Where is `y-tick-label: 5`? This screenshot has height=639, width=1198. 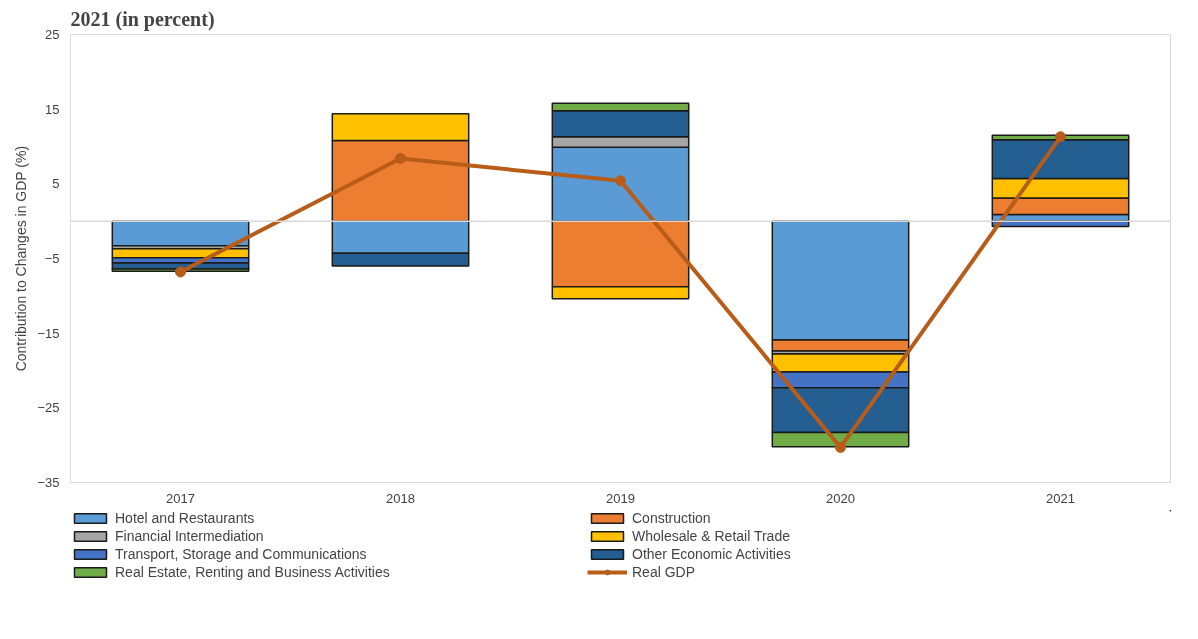 y-tick-label: 5 is located at coordinates (56, 184).